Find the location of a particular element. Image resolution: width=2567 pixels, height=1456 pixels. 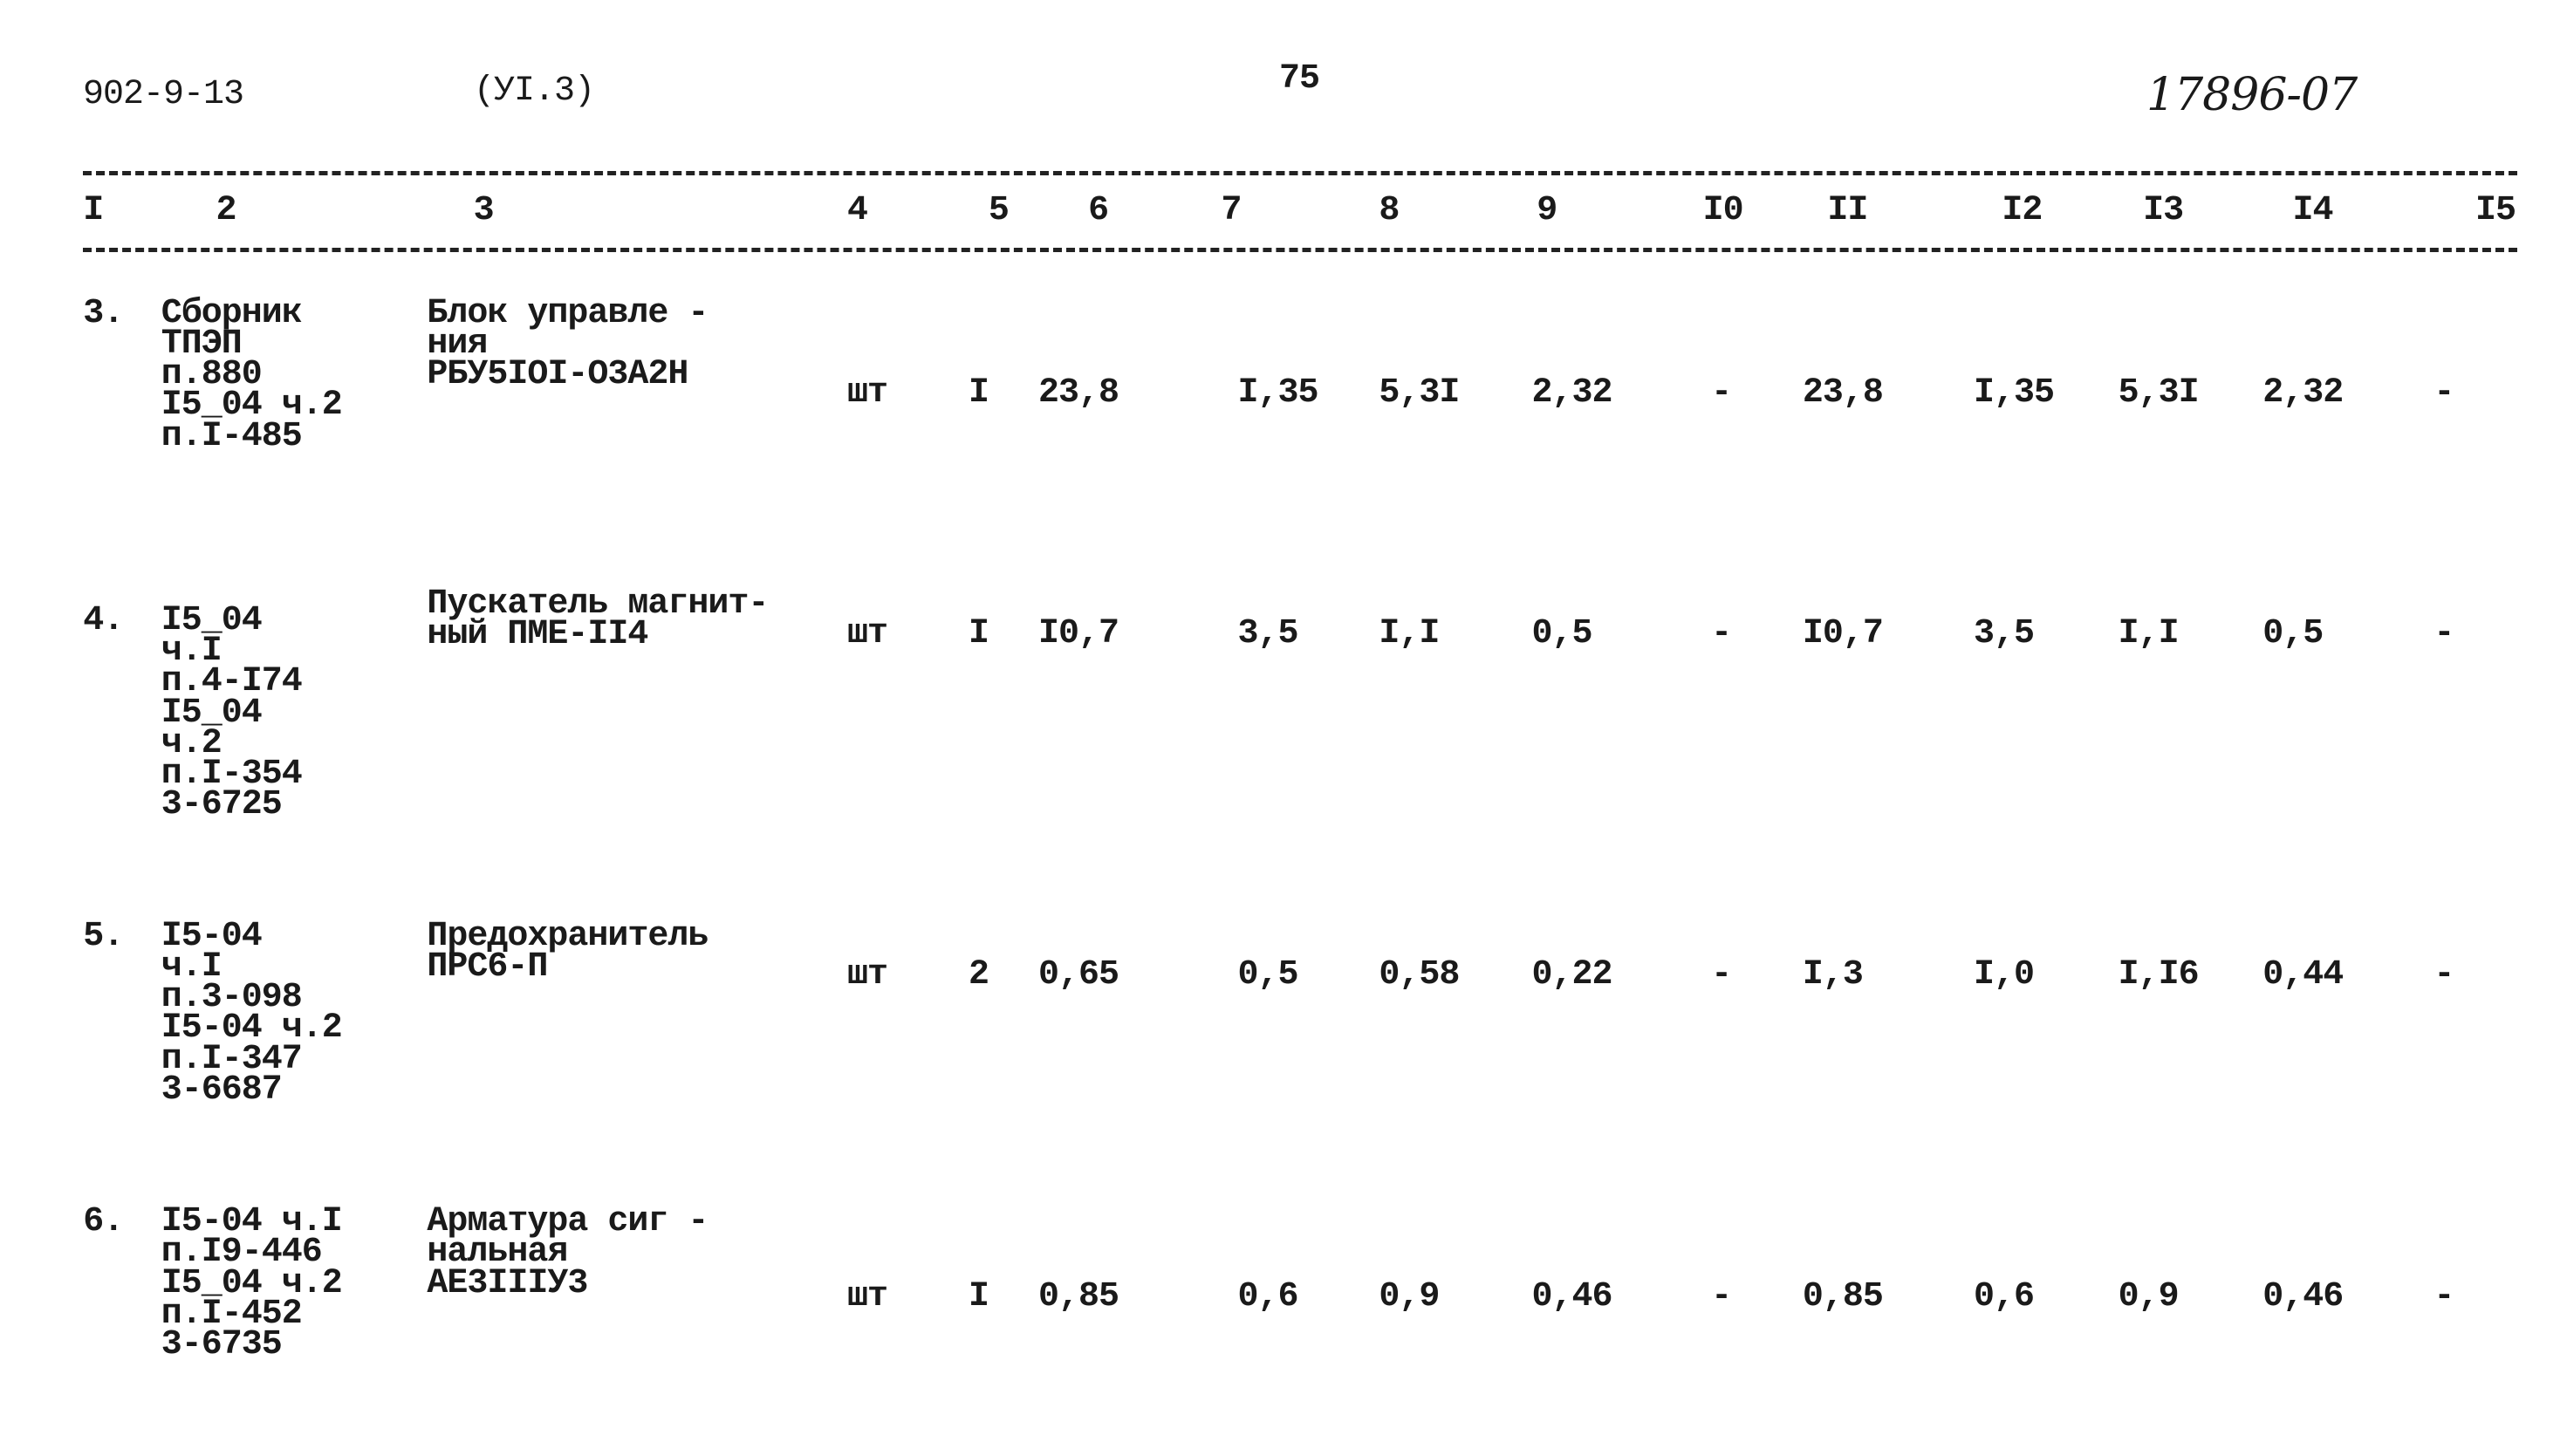

source-line: ч.2 is located at coordinates (191, 743).